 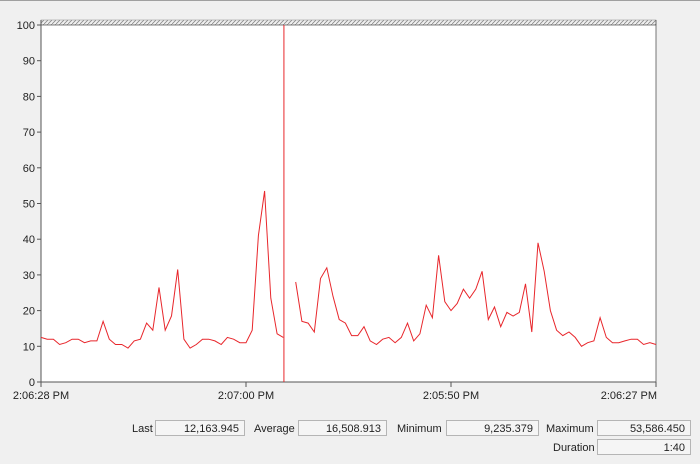 I want to click on maximum-value-field: 53,586.450, so click(x=644, y=428).